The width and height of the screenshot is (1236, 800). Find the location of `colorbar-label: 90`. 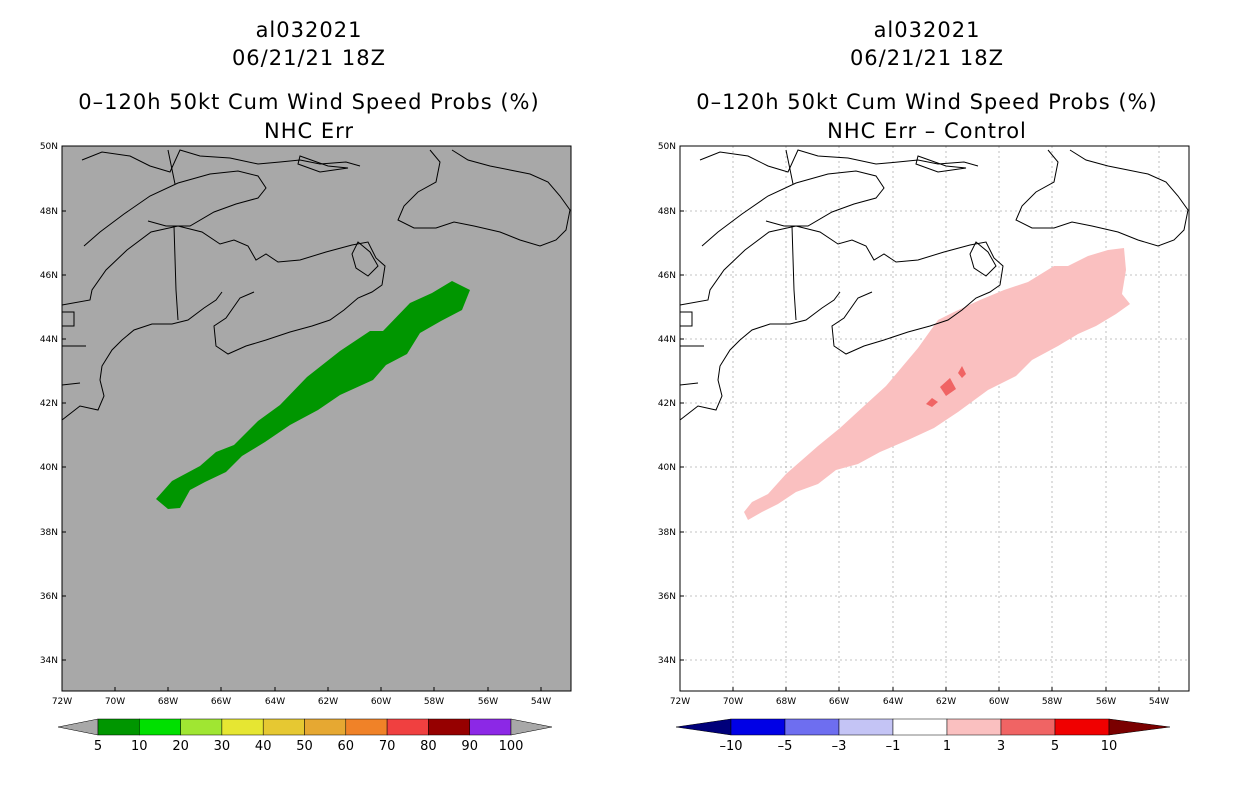

colorbar-label: 90 is located at coordinates (469, 746).